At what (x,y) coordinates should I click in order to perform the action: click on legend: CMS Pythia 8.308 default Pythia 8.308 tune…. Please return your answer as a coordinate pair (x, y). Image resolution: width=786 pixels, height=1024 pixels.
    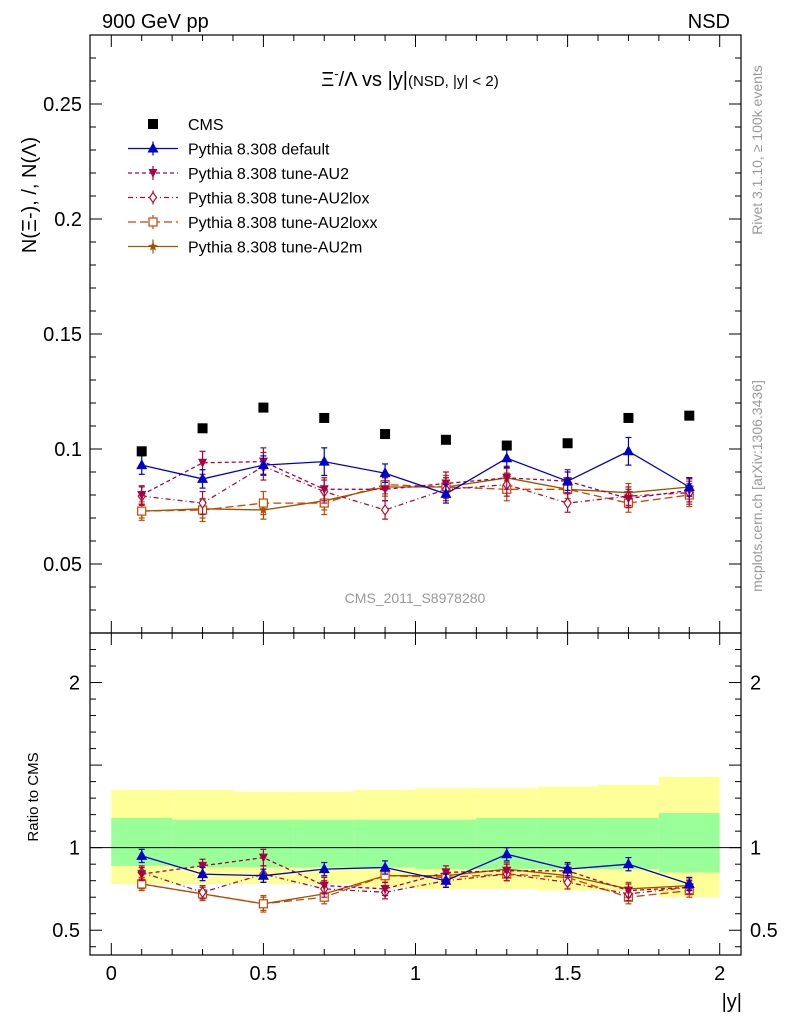
    Looking at the image, I should click on (252, 187).